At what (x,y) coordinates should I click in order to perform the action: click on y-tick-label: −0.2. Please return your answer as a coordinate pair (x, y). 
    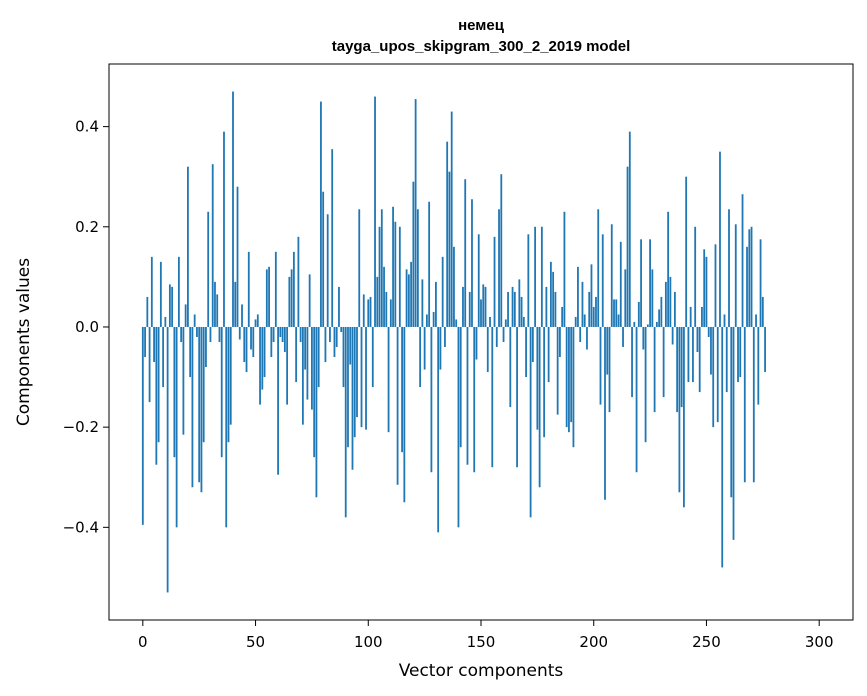
    Looking at the image, I should click on (81, 427).